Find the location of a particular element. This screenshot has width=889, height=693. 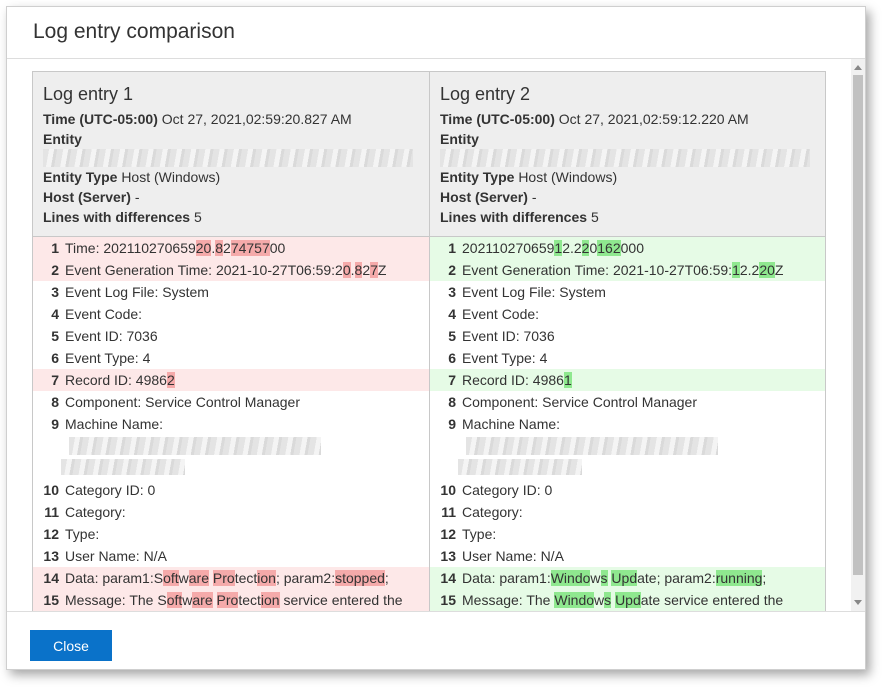

line-wrap: 3 Event Log File: System is located at coordinates (627, 292).